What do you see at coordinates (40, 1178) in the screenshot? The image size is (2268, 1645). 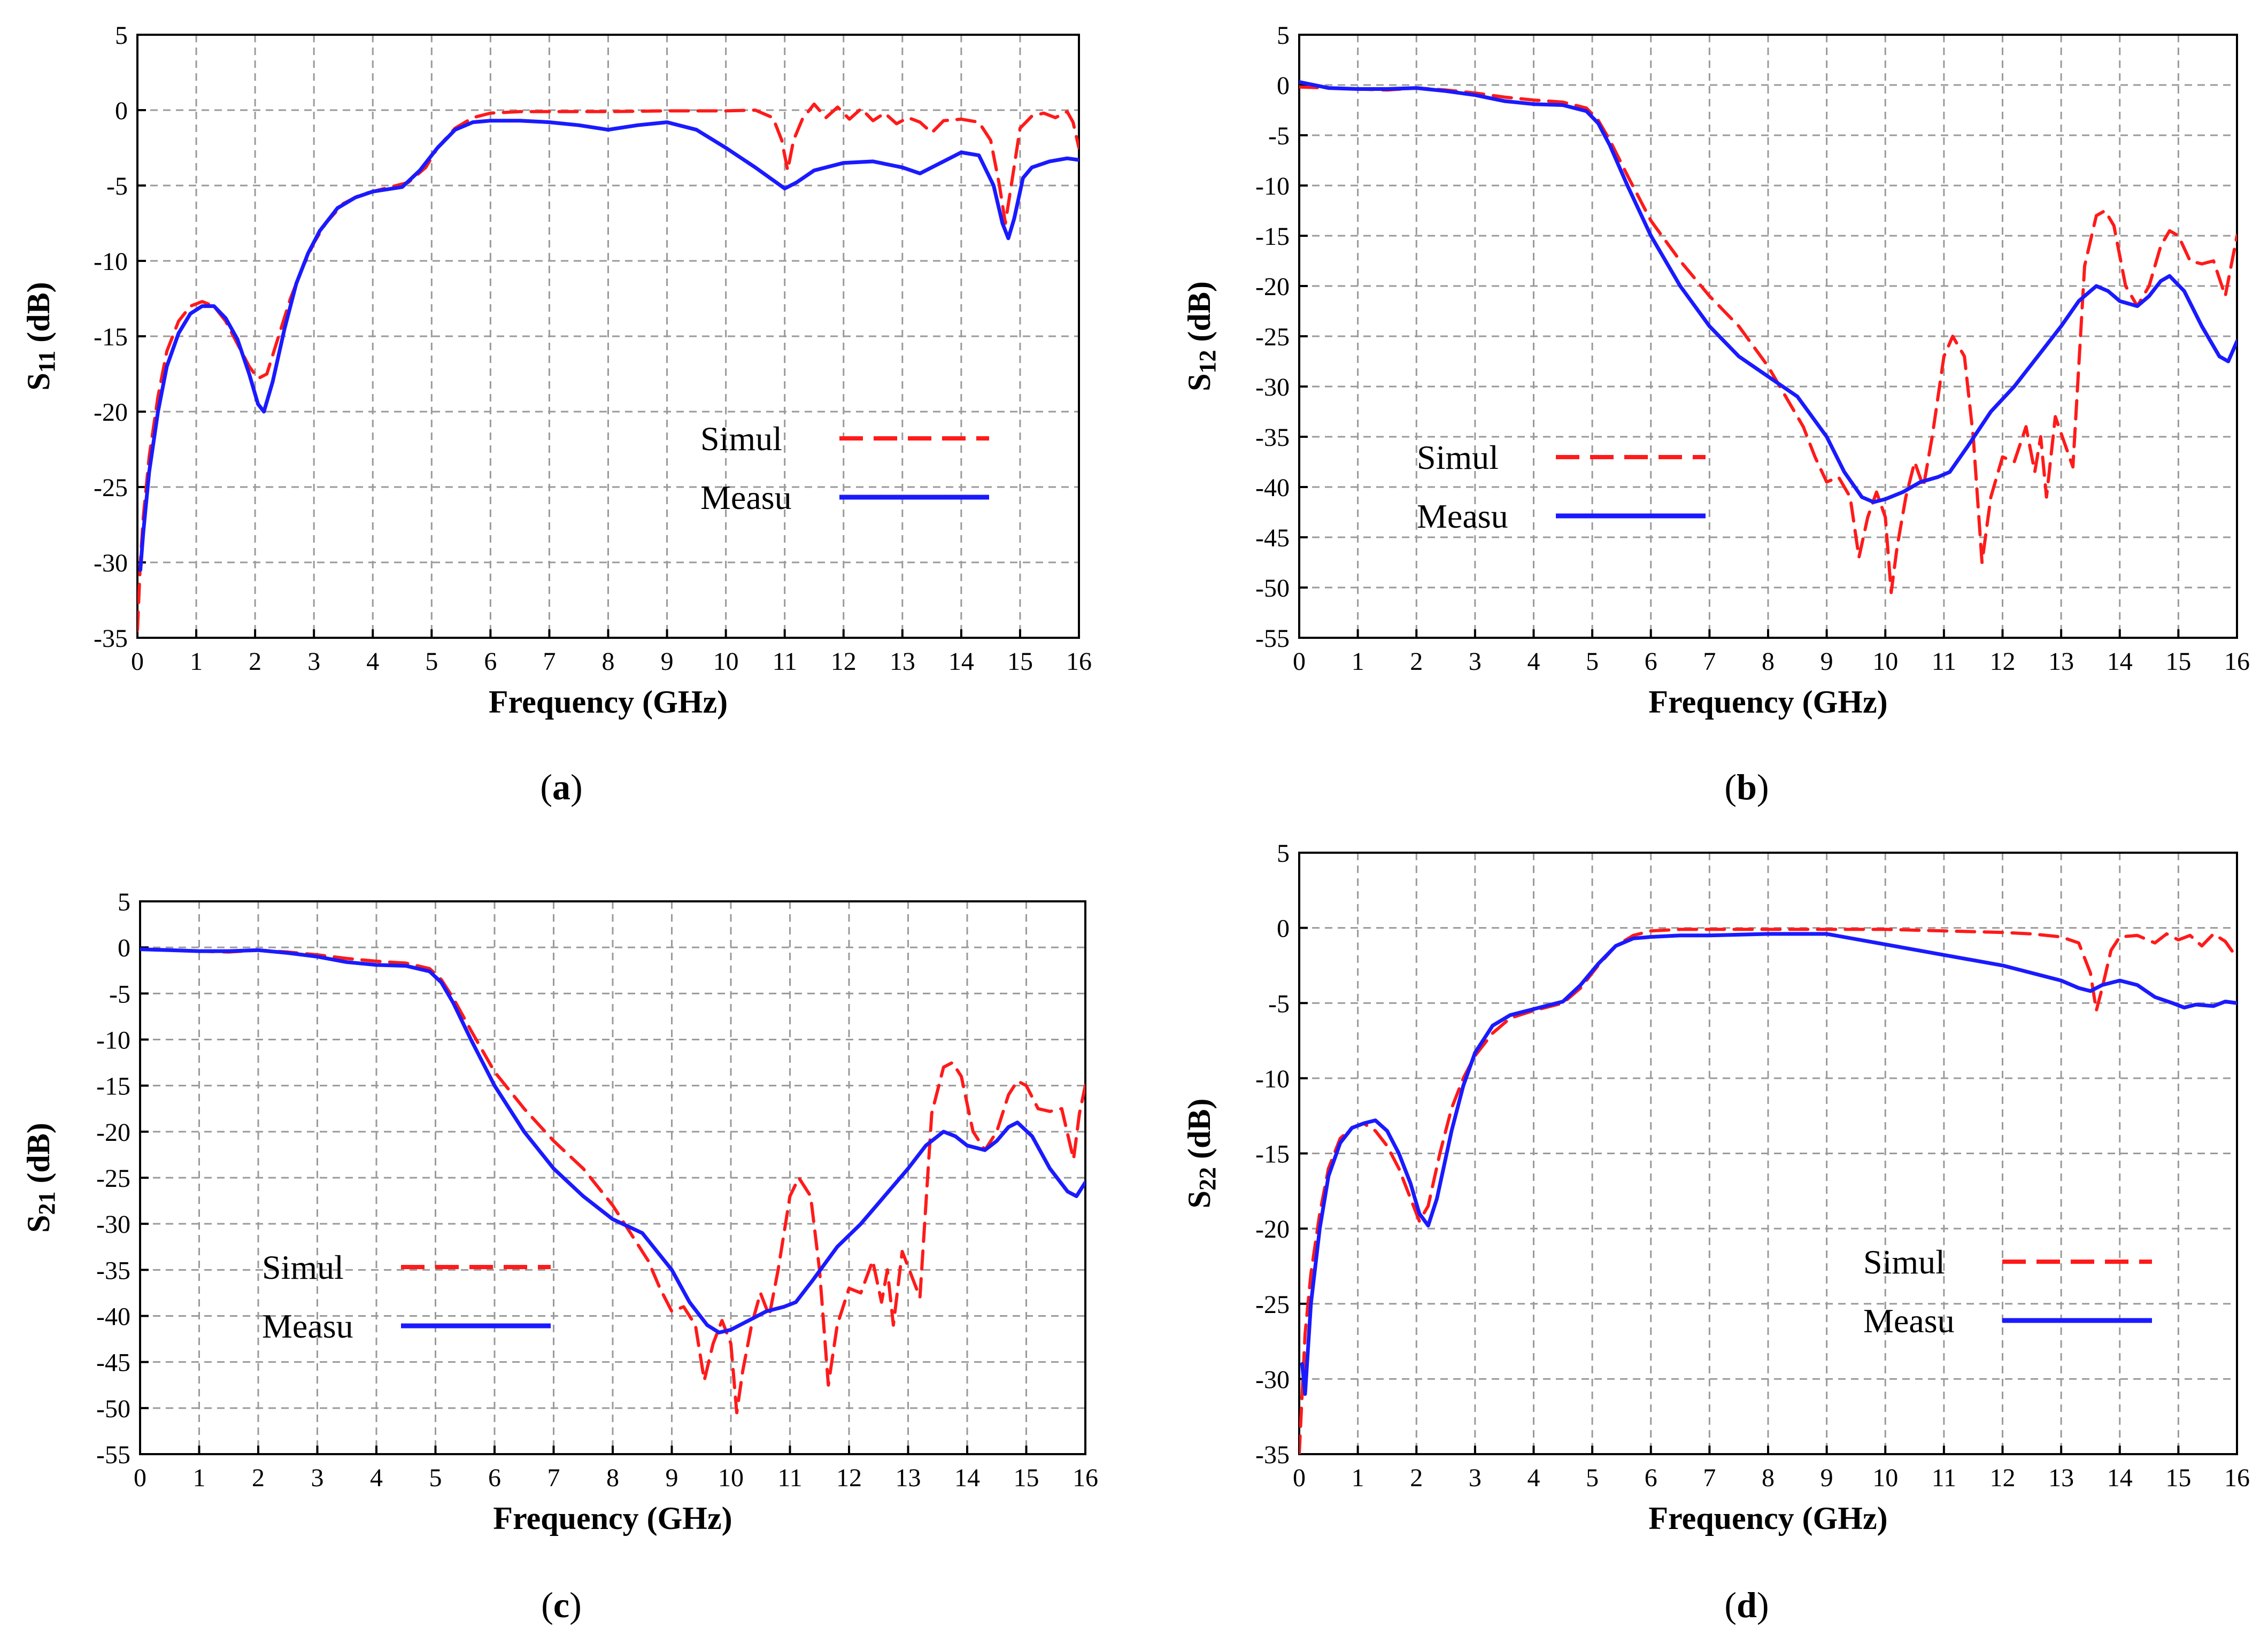 I see `y-axis-label: S21 (dB)` at bounding box center [40, 1178].